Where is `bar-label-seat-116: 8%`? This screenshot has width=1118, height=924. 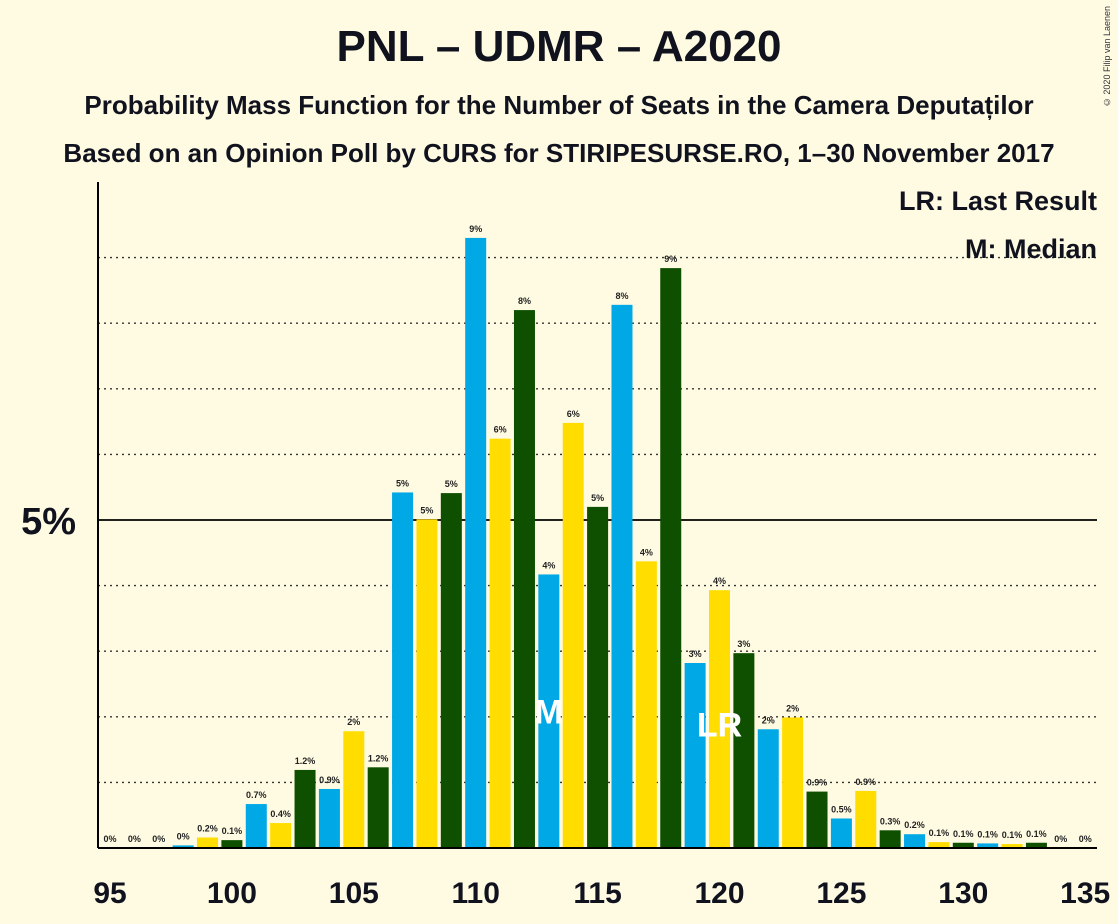 bar-label-seat-116: 8% is located at coordinates (621, 296).